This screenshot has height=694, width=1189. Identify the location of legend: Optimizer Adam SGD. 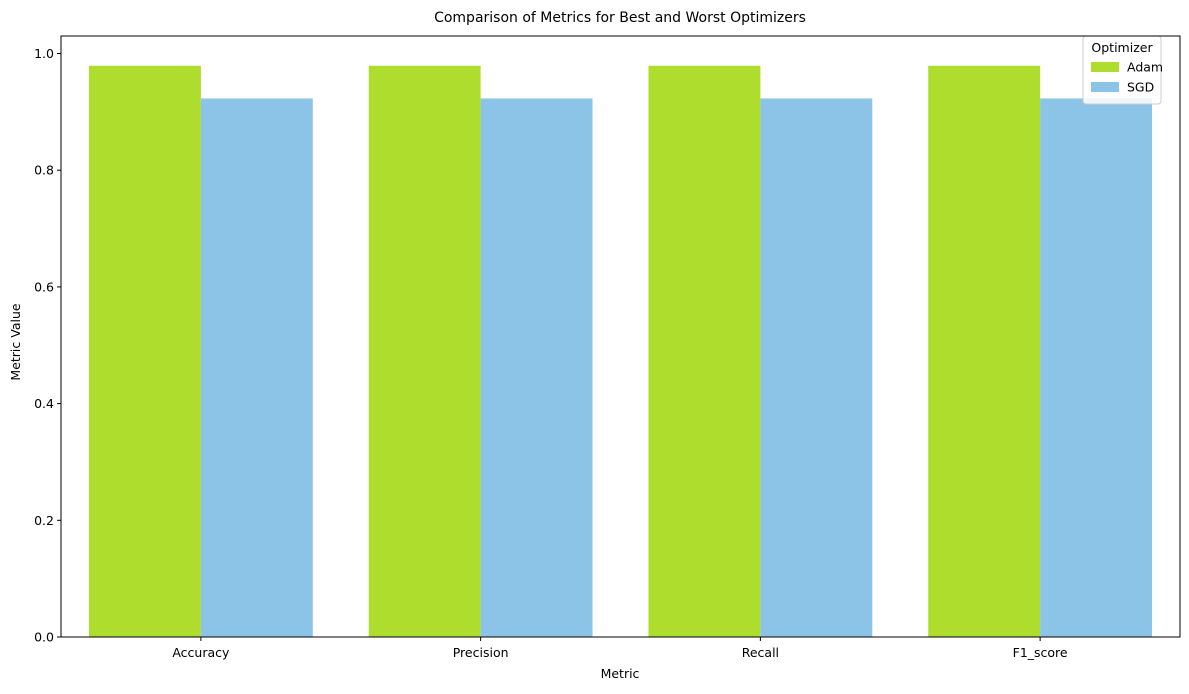
(1122, 70).